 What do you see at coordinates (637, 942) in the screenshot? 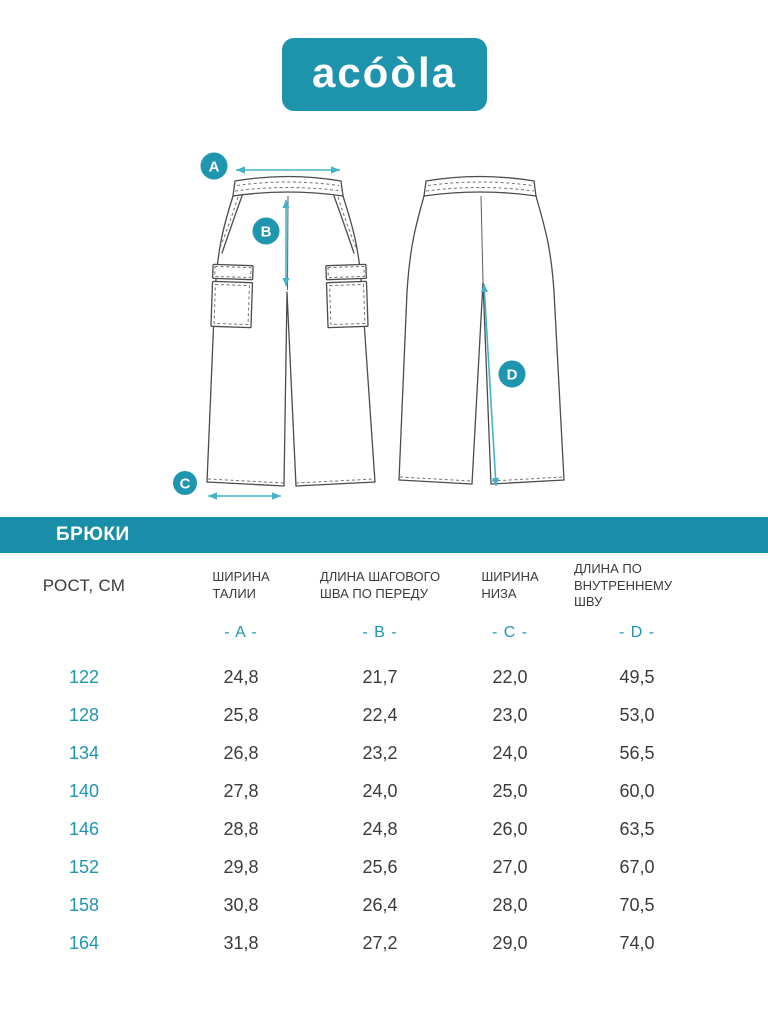
I see `value-cell: 74,0` at bounding box center [637, 942].